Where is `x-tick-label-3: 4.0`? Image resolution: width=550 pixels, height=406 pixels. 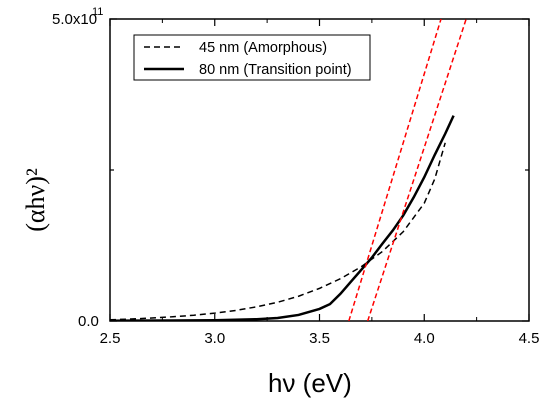
x-tick-label-3: 4.0 is located at coordinates (424, 338).